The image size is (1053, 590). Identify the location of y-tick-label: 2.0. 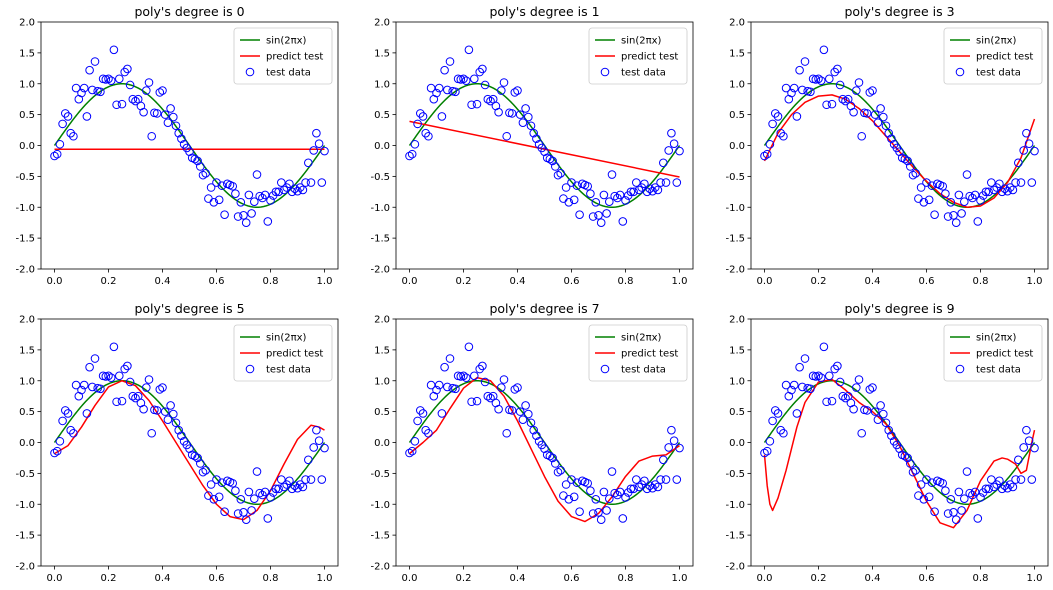
(382, 320).